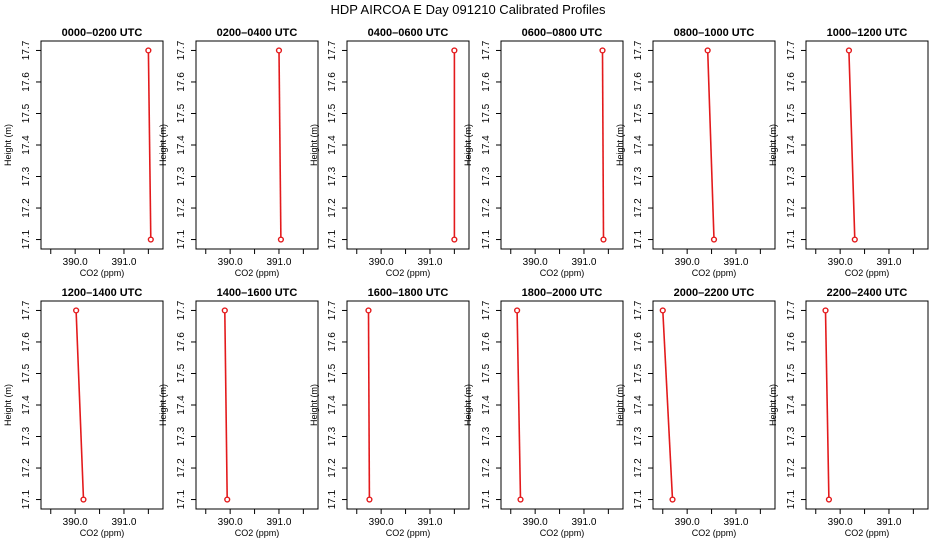 This screenshot has height=540, width=936. What do you see at coordinates (408, 293) in the screenshot?
I see `panel-title: 1600–1800 UTC` at bounding box center [408, 293].